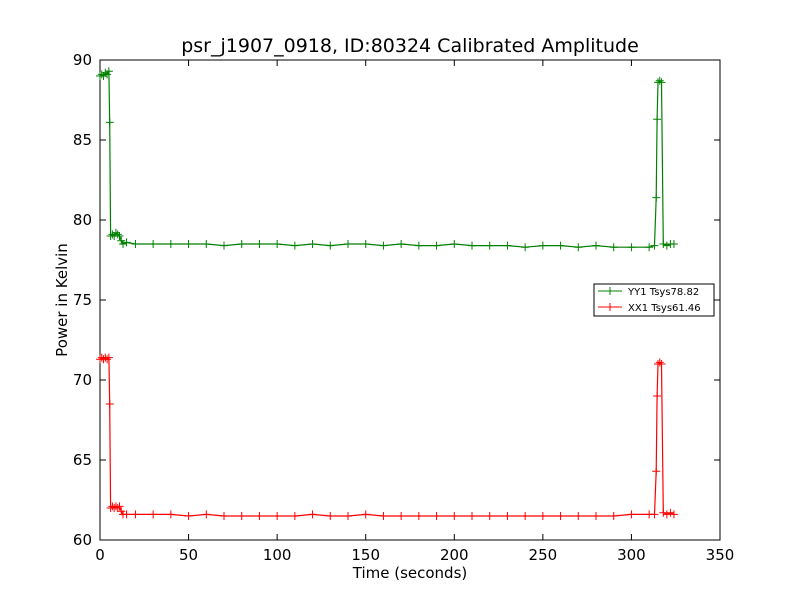 The height and width of the screenshot is (600, 800). I want to click on y-tick-label: 90, so click(82, 60).